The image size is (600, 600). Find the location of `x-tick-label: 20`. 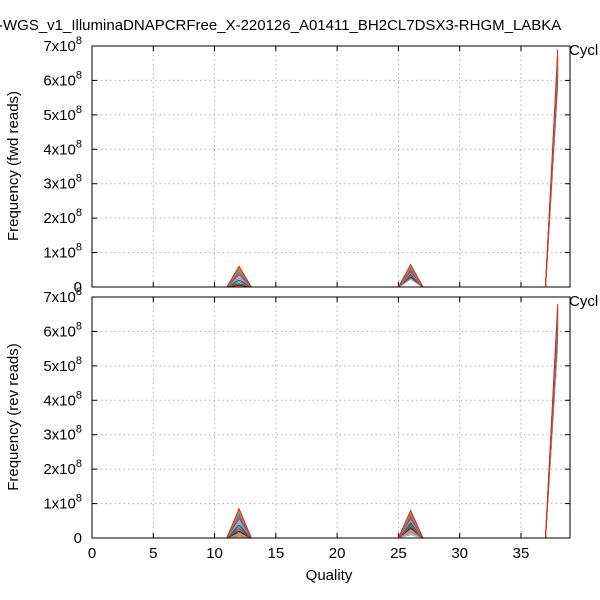

x-tick-label: 20 is located at coordinates (337, 553).